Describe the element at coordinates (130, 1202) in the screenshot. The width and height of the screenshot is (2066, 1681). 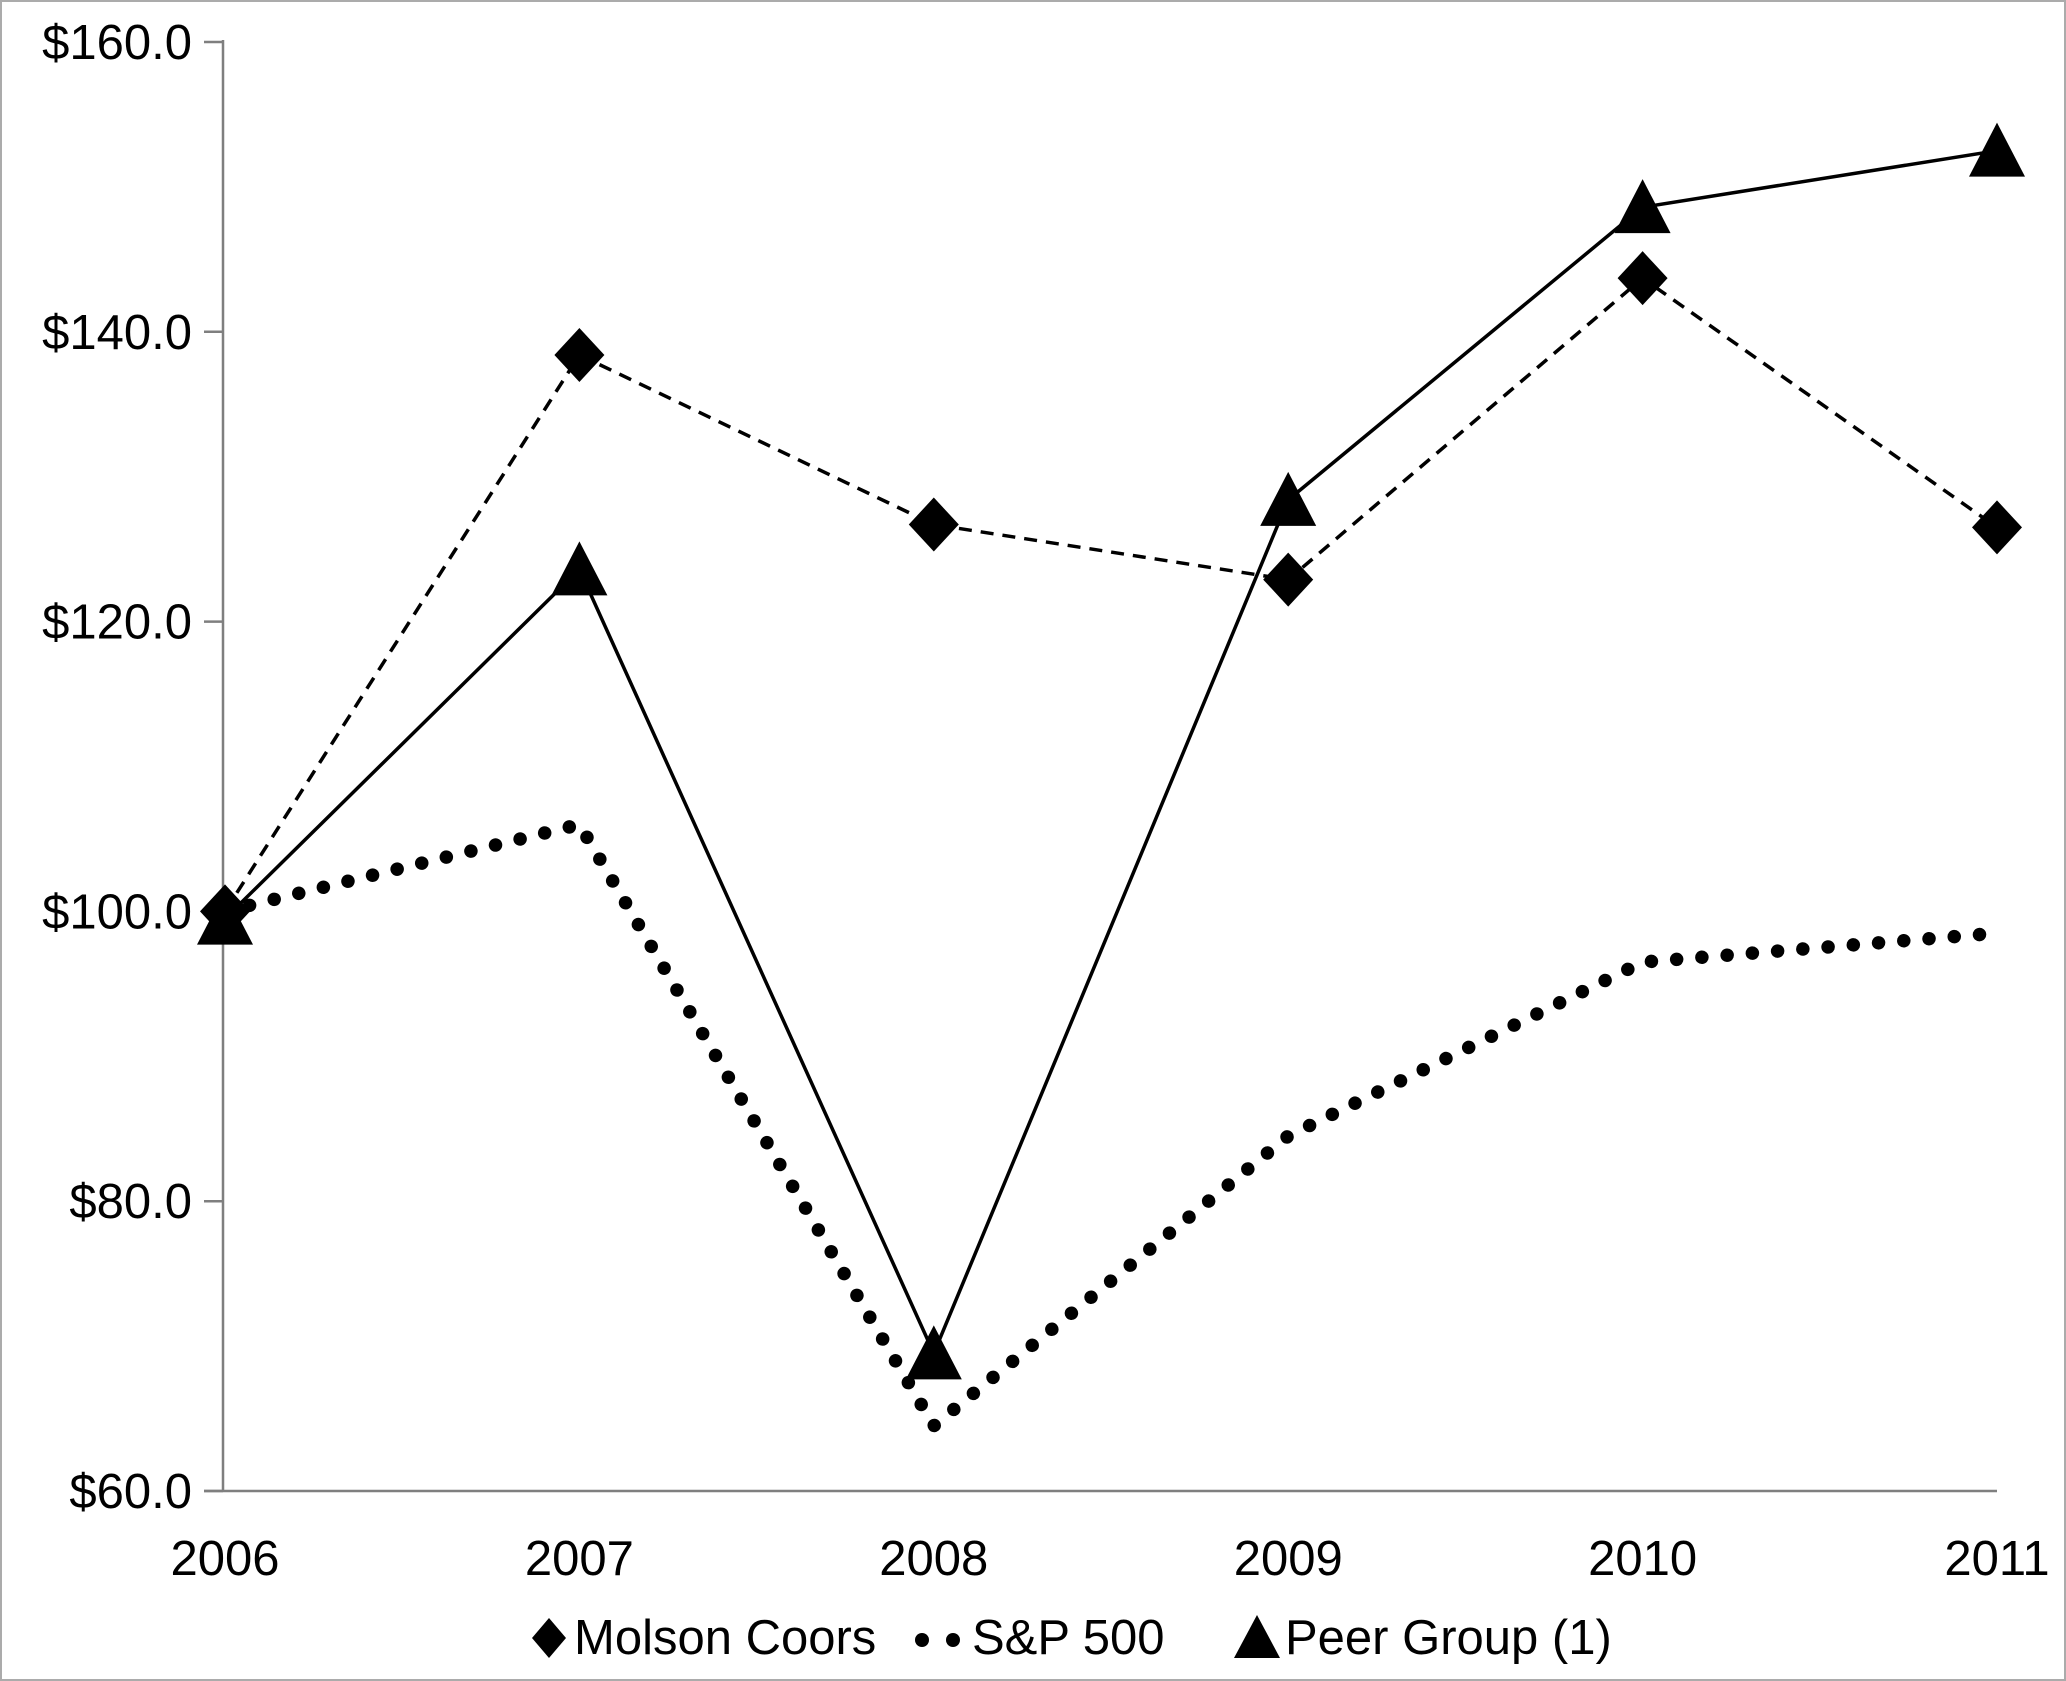
I see `y-tick-label: $80.0` at that location.